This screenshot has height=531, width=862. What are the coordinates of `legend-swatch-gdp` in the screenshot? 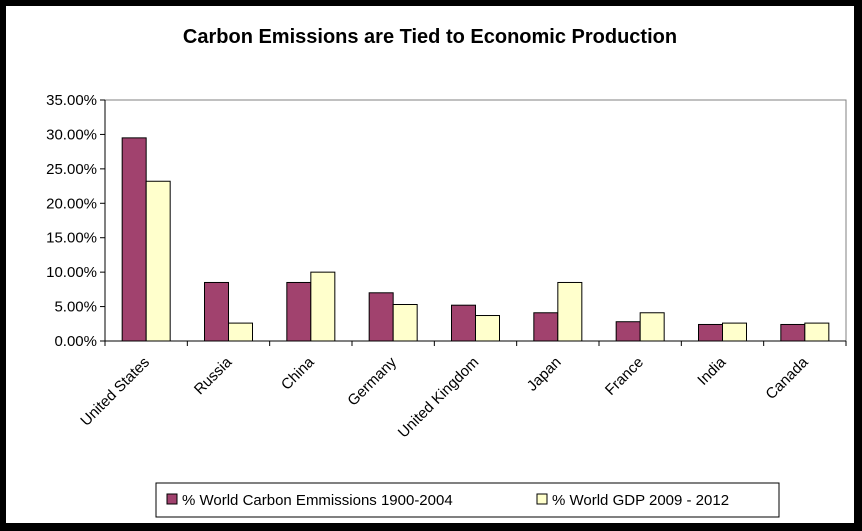 It's located at (542, 499).